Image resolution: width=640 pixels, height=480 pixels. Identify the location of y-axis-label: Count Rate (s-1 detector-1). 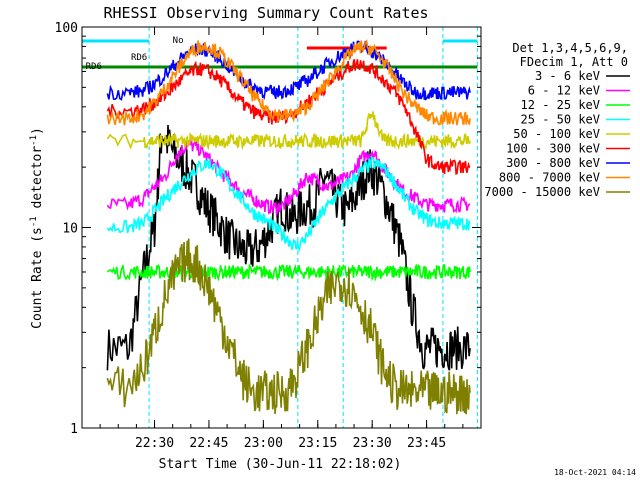
(37, 228).